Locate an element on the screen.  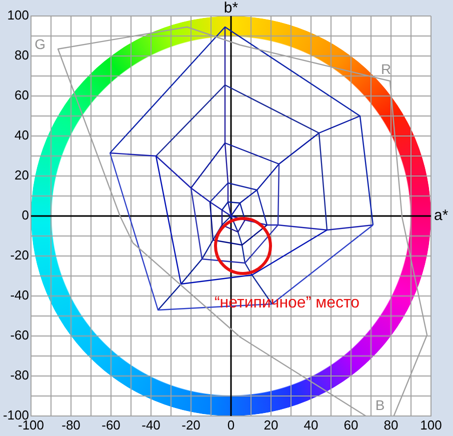
y-tick-label: 100 is located at coordinates (18, 15).